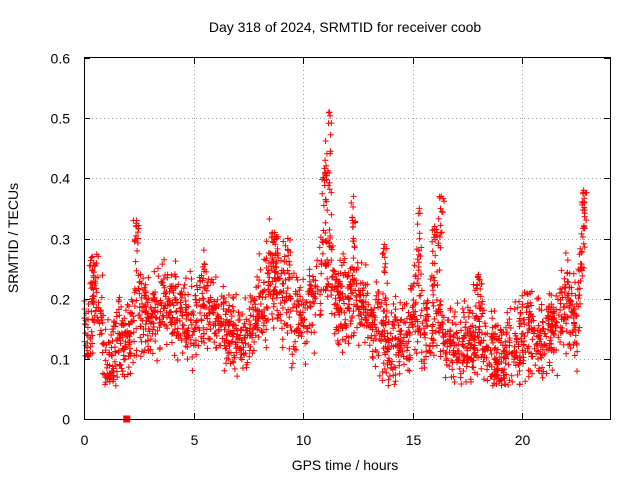 This screenshot has height=480, width=640. What do you see at coordinates (195, 440) in the screenshot?
I see `x-tick-label: 5` at bounding box center [195, 440].